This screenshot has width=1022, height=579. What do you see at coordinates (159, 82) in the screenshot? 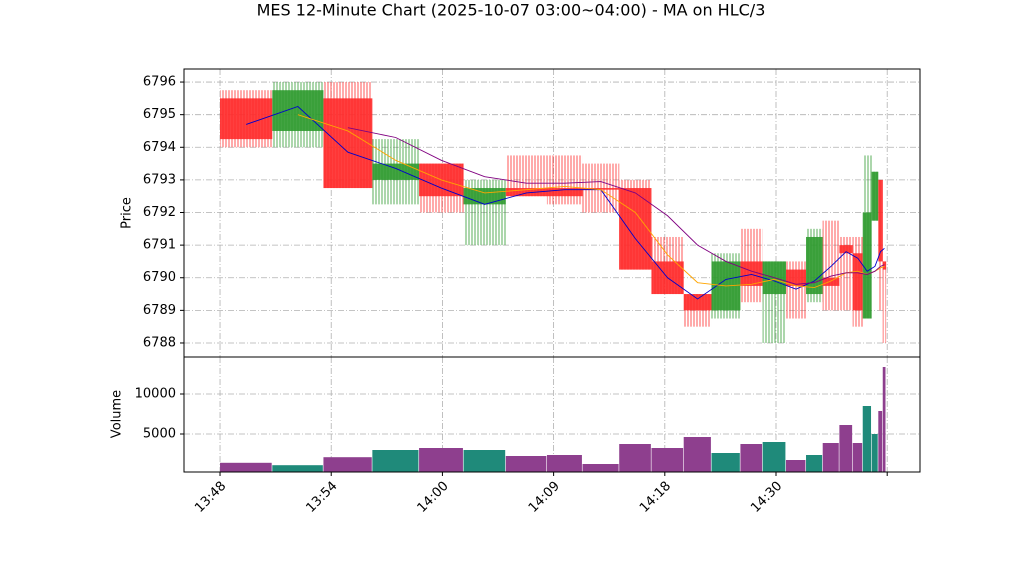
I see `y-tick-label: 6796` at bounding box center [159, 82].